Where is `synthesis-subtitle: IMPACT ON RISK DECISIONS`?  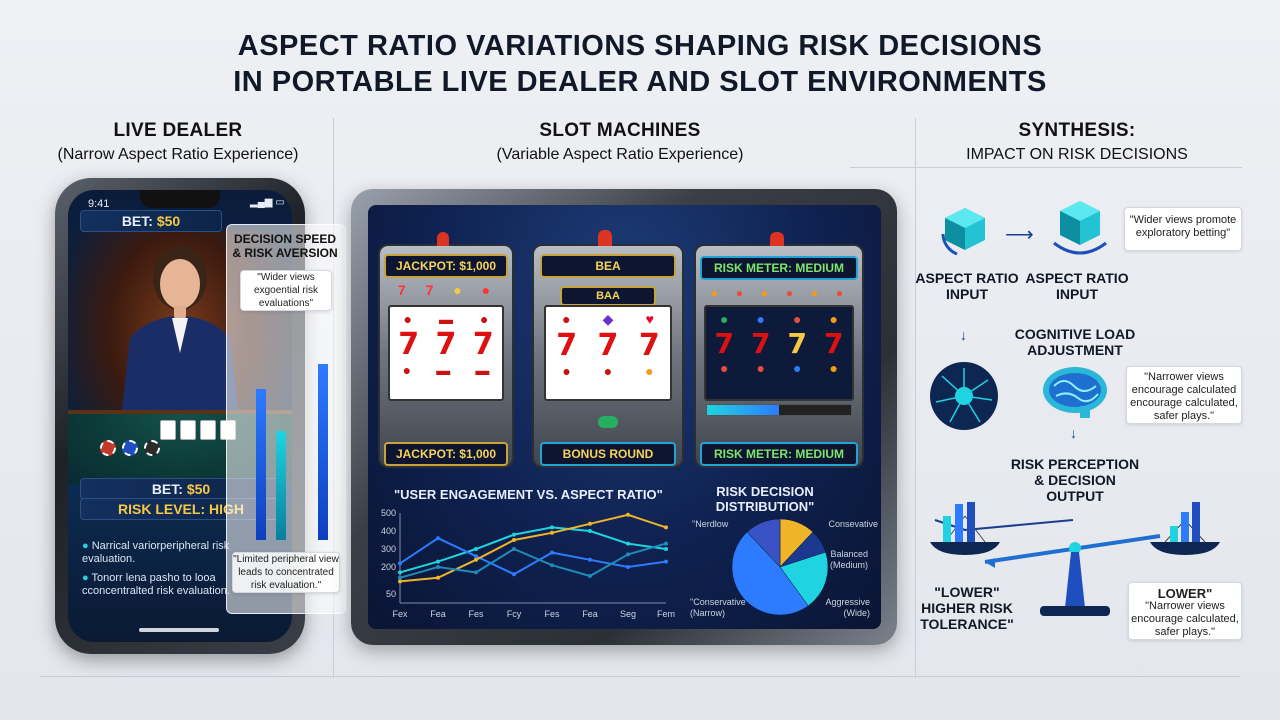 synthesis-subtitle: IMPACT ON RISK DECISIONS is located at coordinates (1077, 154).